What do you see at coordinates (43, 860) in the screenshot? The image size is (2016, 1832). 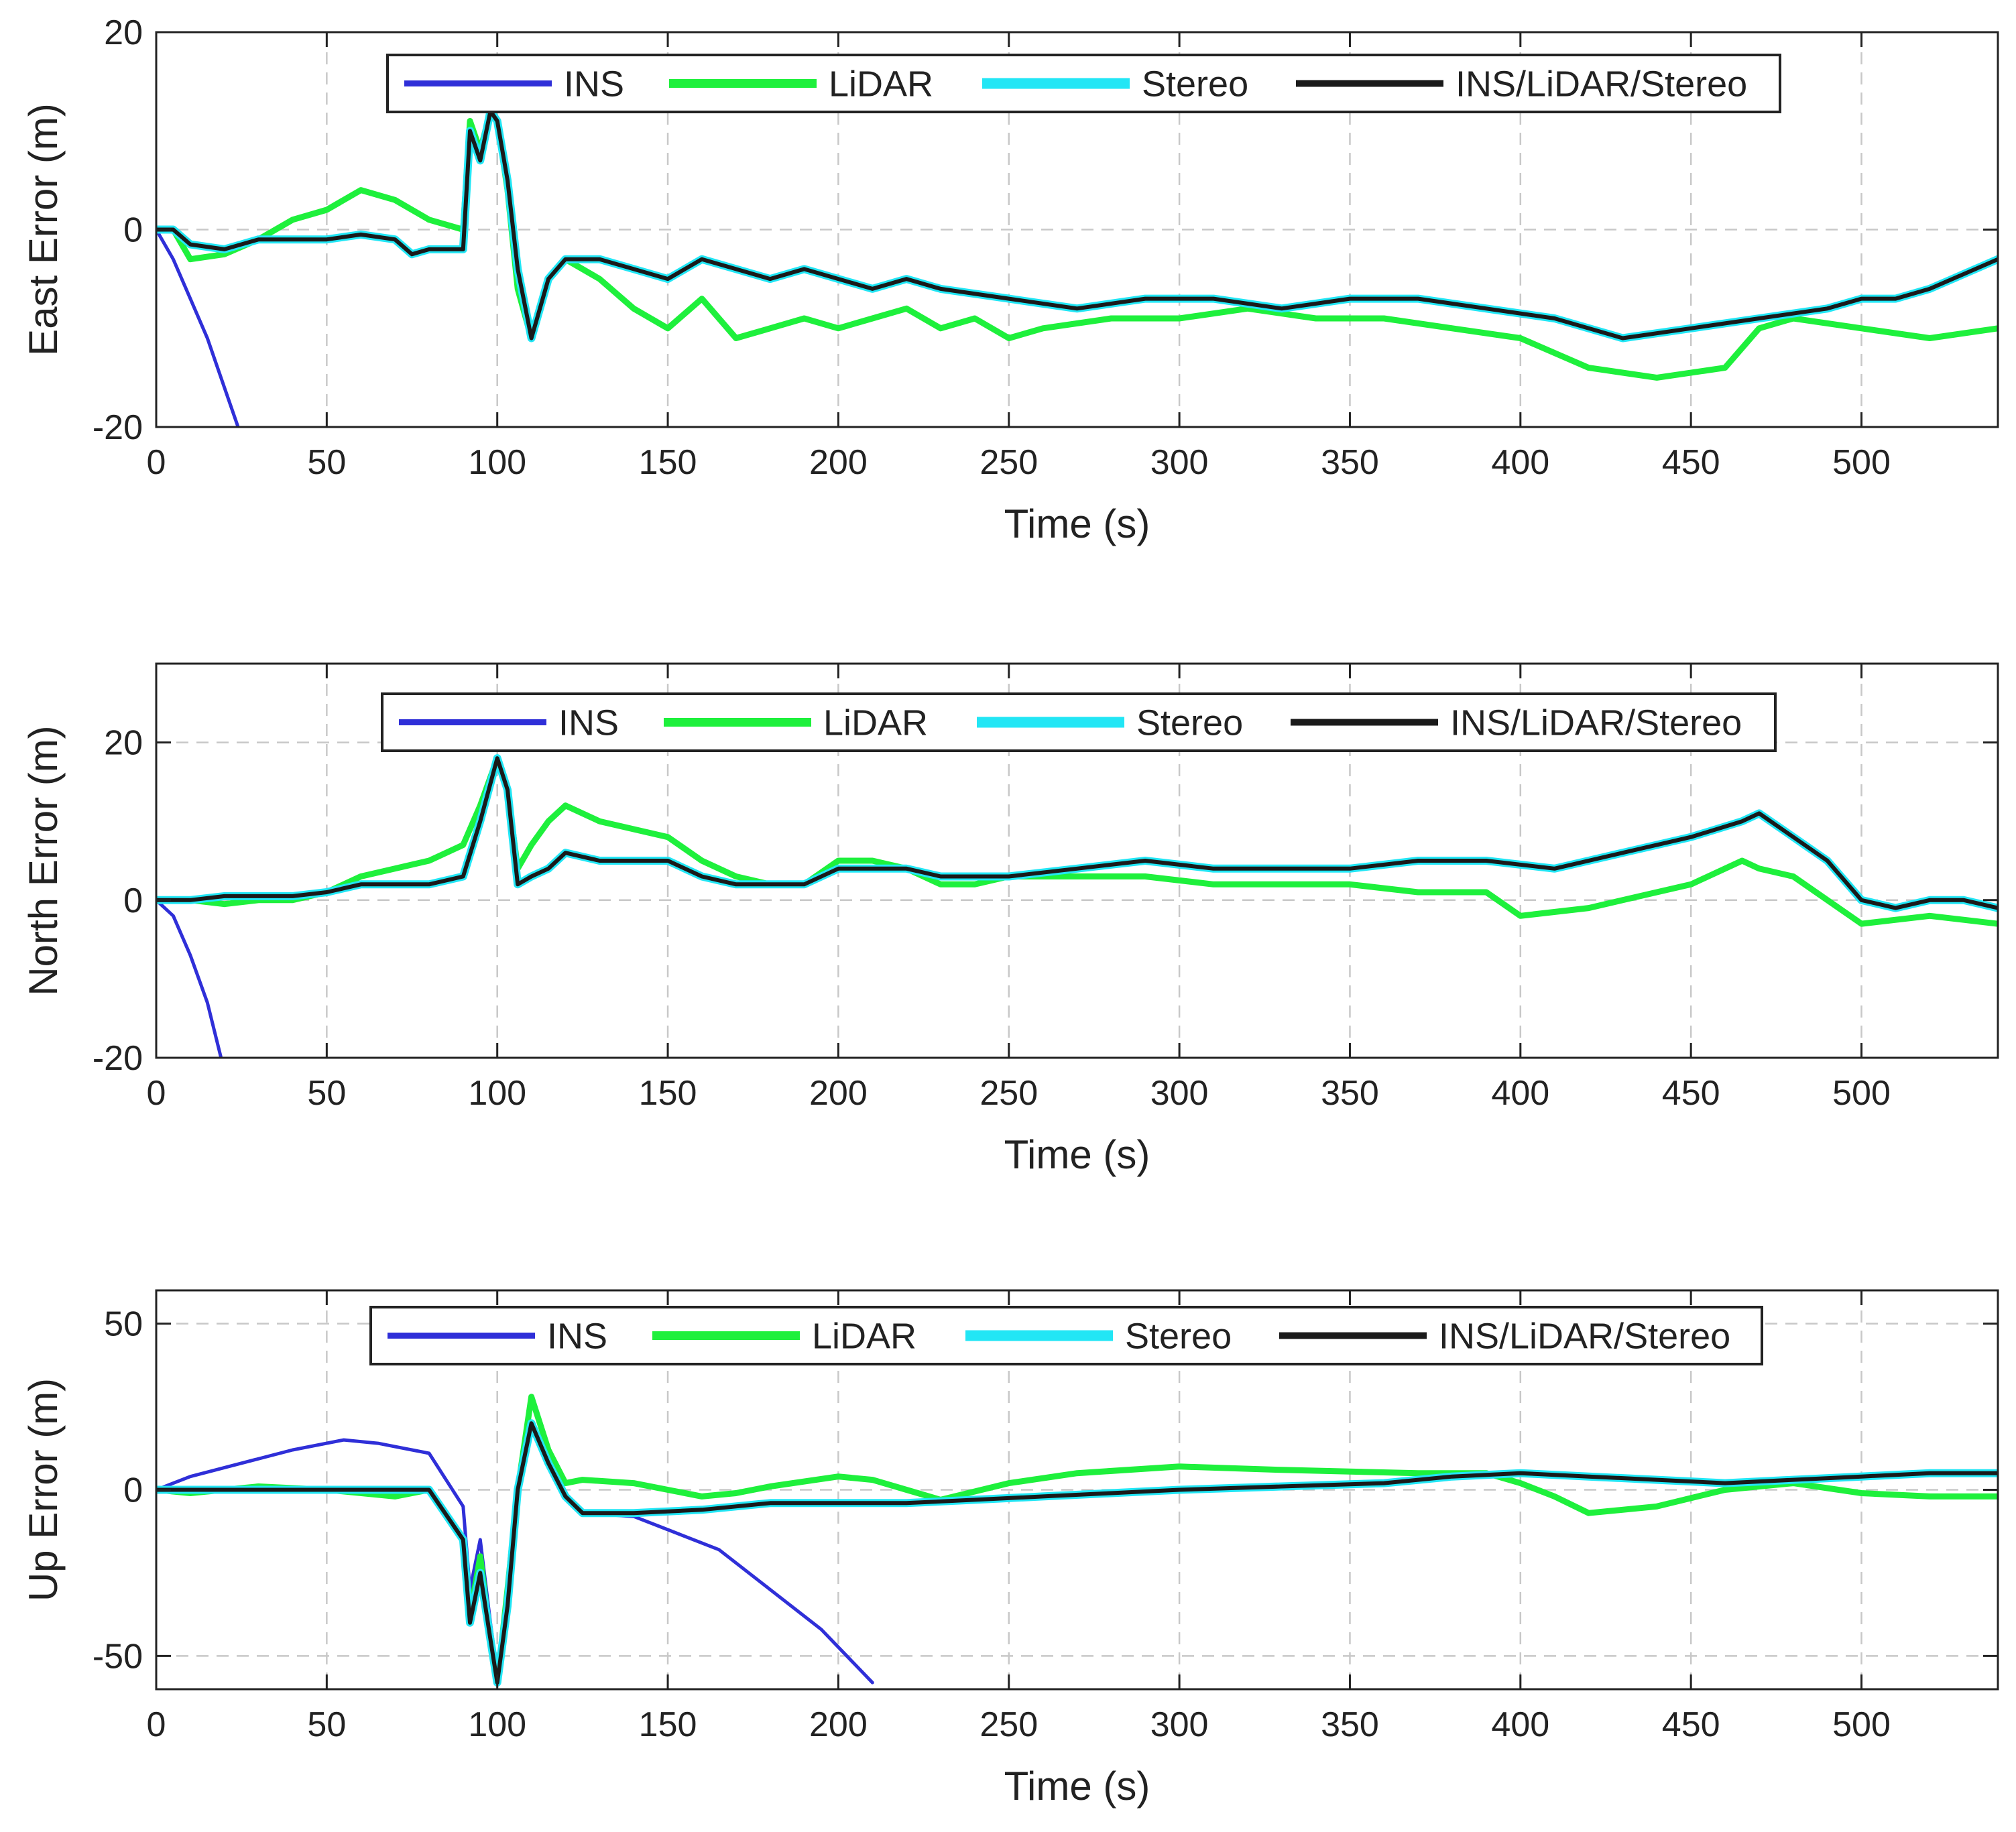 I see `y-axis-label: North Error (m)` at bounding box center [43, 860].